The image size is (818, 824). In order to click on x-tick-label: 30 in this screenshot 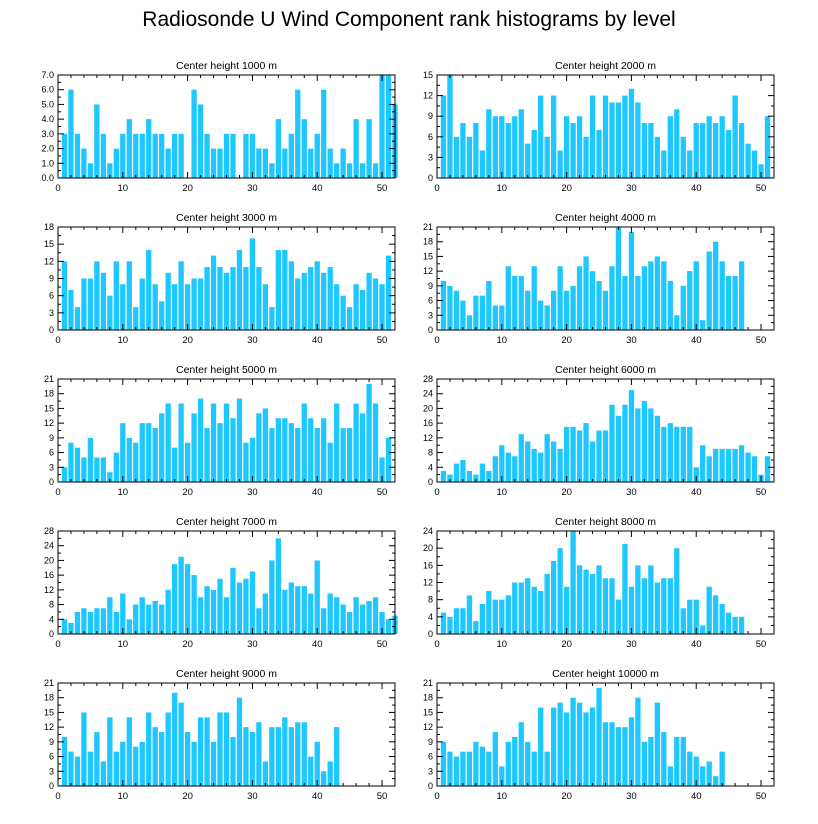, I will do `click(252, 796)`.